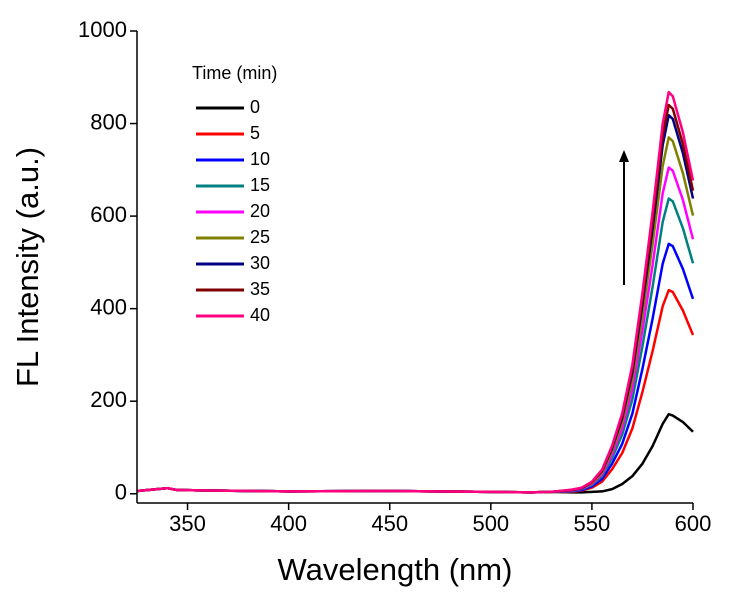 The height and width of the screenshot is (599, 742). What do you see at coordinates (260, 211) in the screenshot?
I see `legend-label: 20` at bounding box center [260, 211].